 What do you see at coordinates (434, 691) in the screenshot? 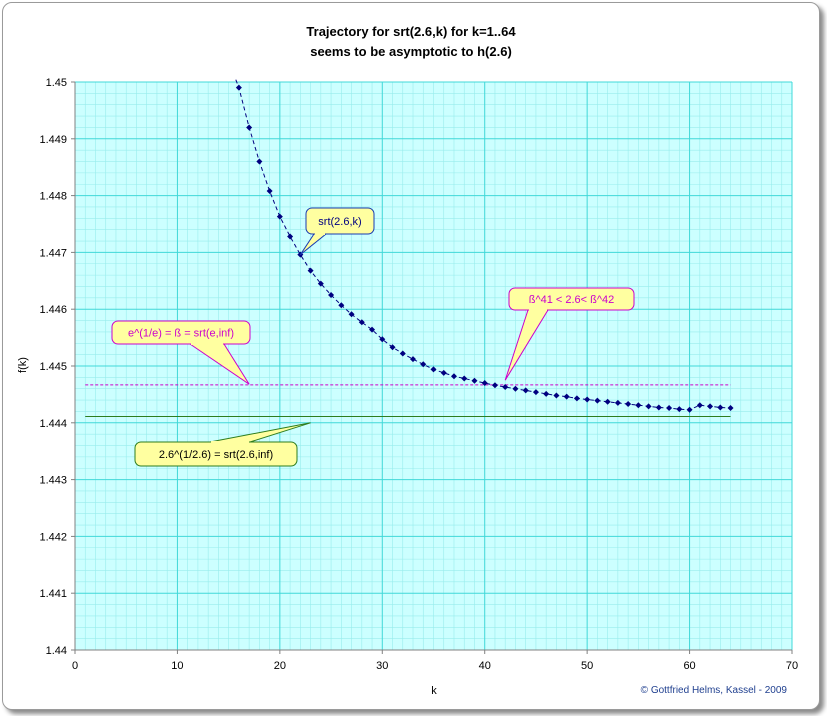
I see `x-axis-label: k` at bounding box center [434, 691].